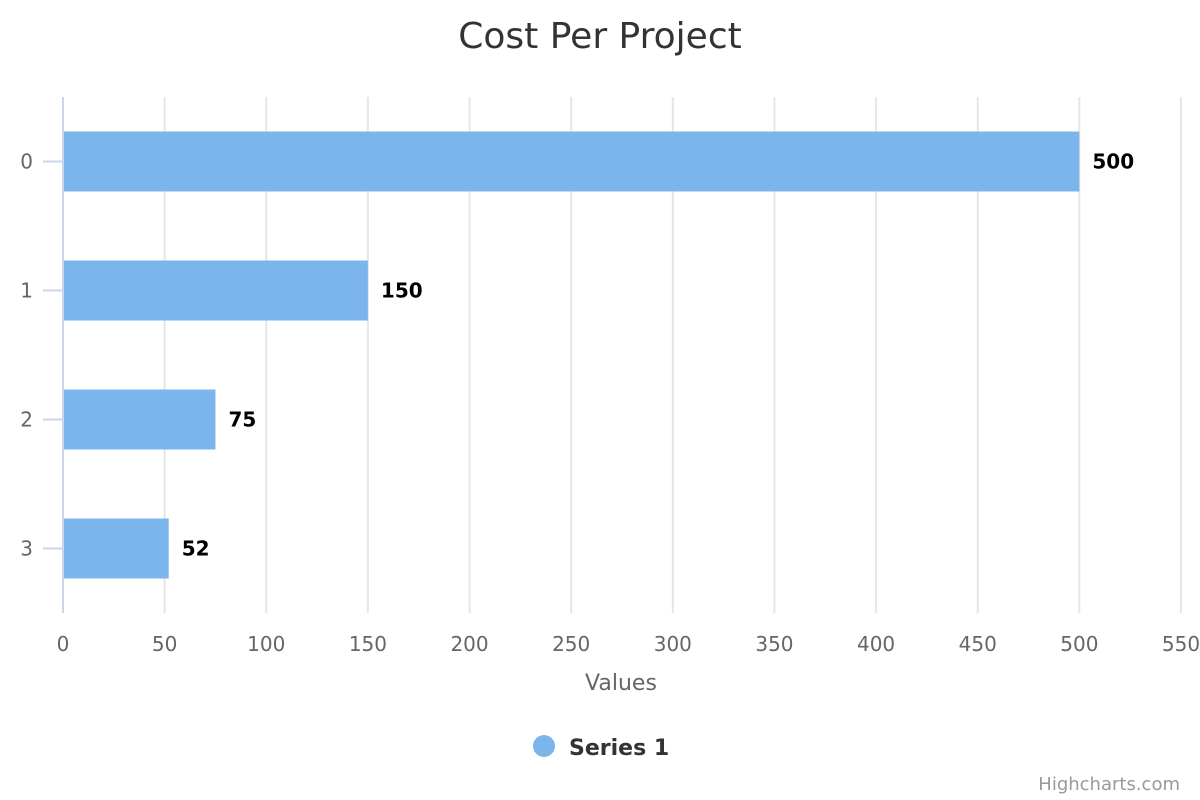 The image size is (1200, 800). I want to click on x-tick-label: 150, so click(368, 644).